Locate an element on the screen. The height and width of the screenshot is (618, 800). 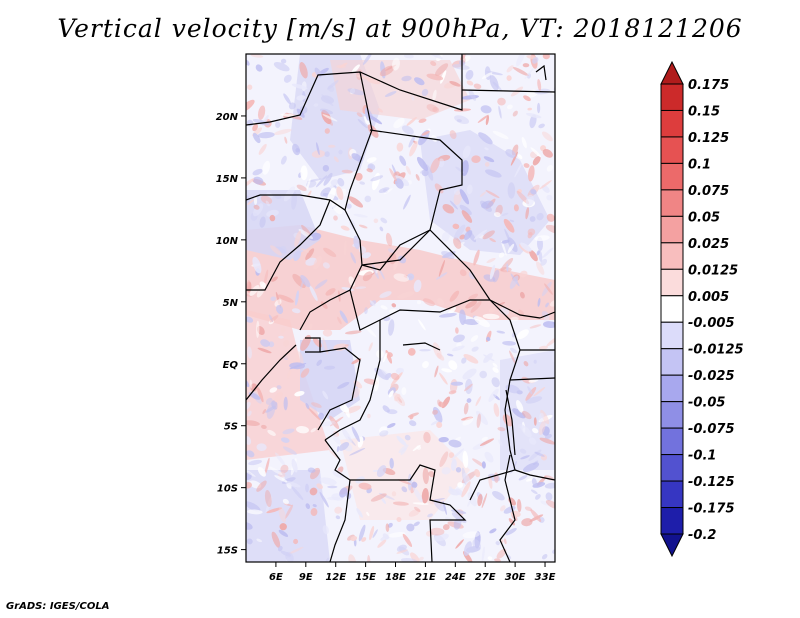
colorbar-label: 0.125 is located at coordinates (708, 138).